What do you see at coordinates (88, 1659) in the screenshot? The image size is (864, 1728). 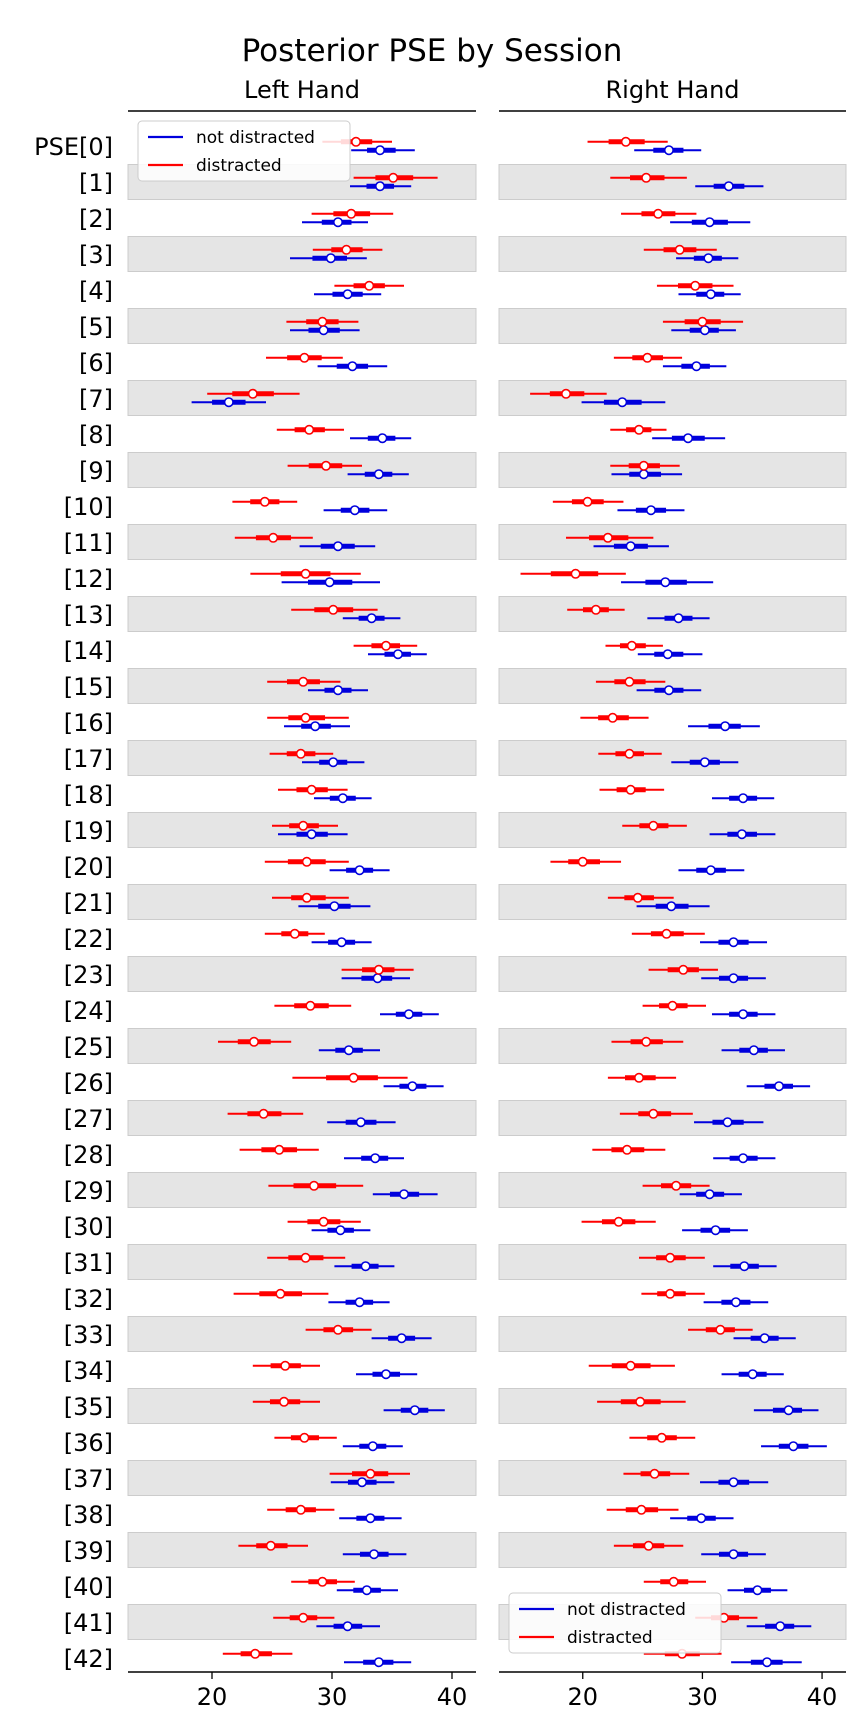 I see `y-tick-label: [42]` at bounding box center [88, 1659].